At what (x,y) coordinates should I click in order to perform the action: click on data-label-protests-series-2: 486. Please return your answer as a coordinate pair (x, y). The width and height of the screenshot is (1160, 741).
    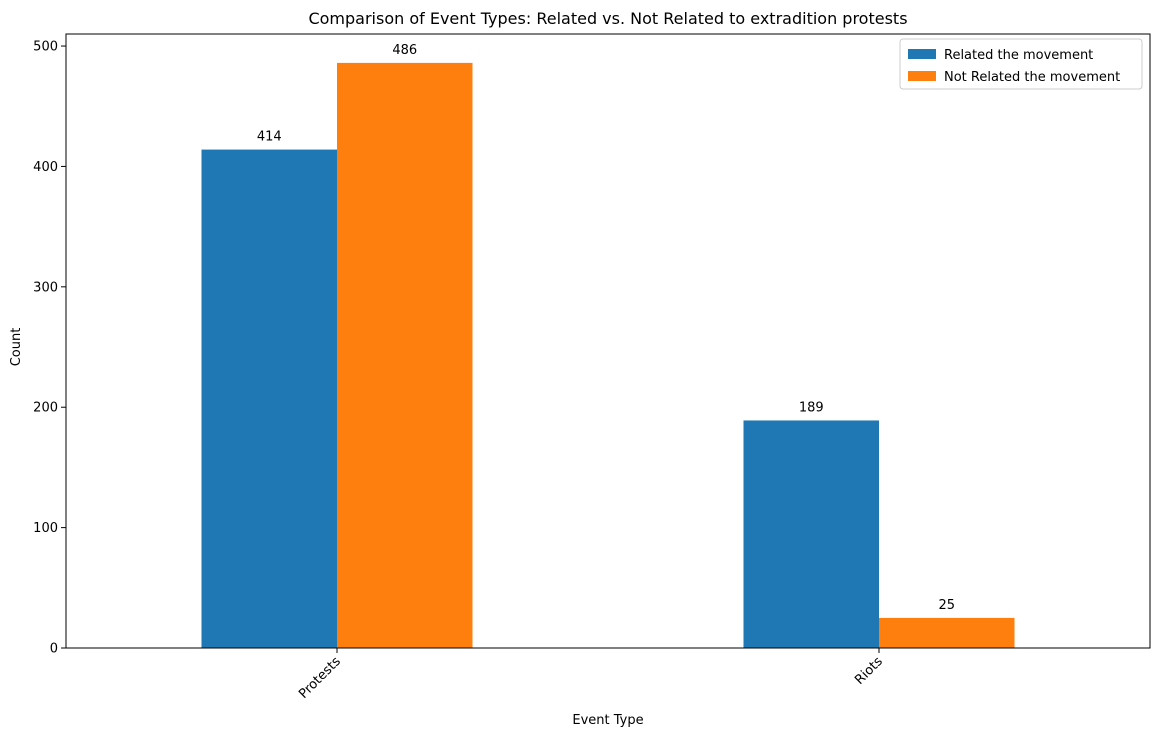
    Looking at the image, I should click on (404, 50).